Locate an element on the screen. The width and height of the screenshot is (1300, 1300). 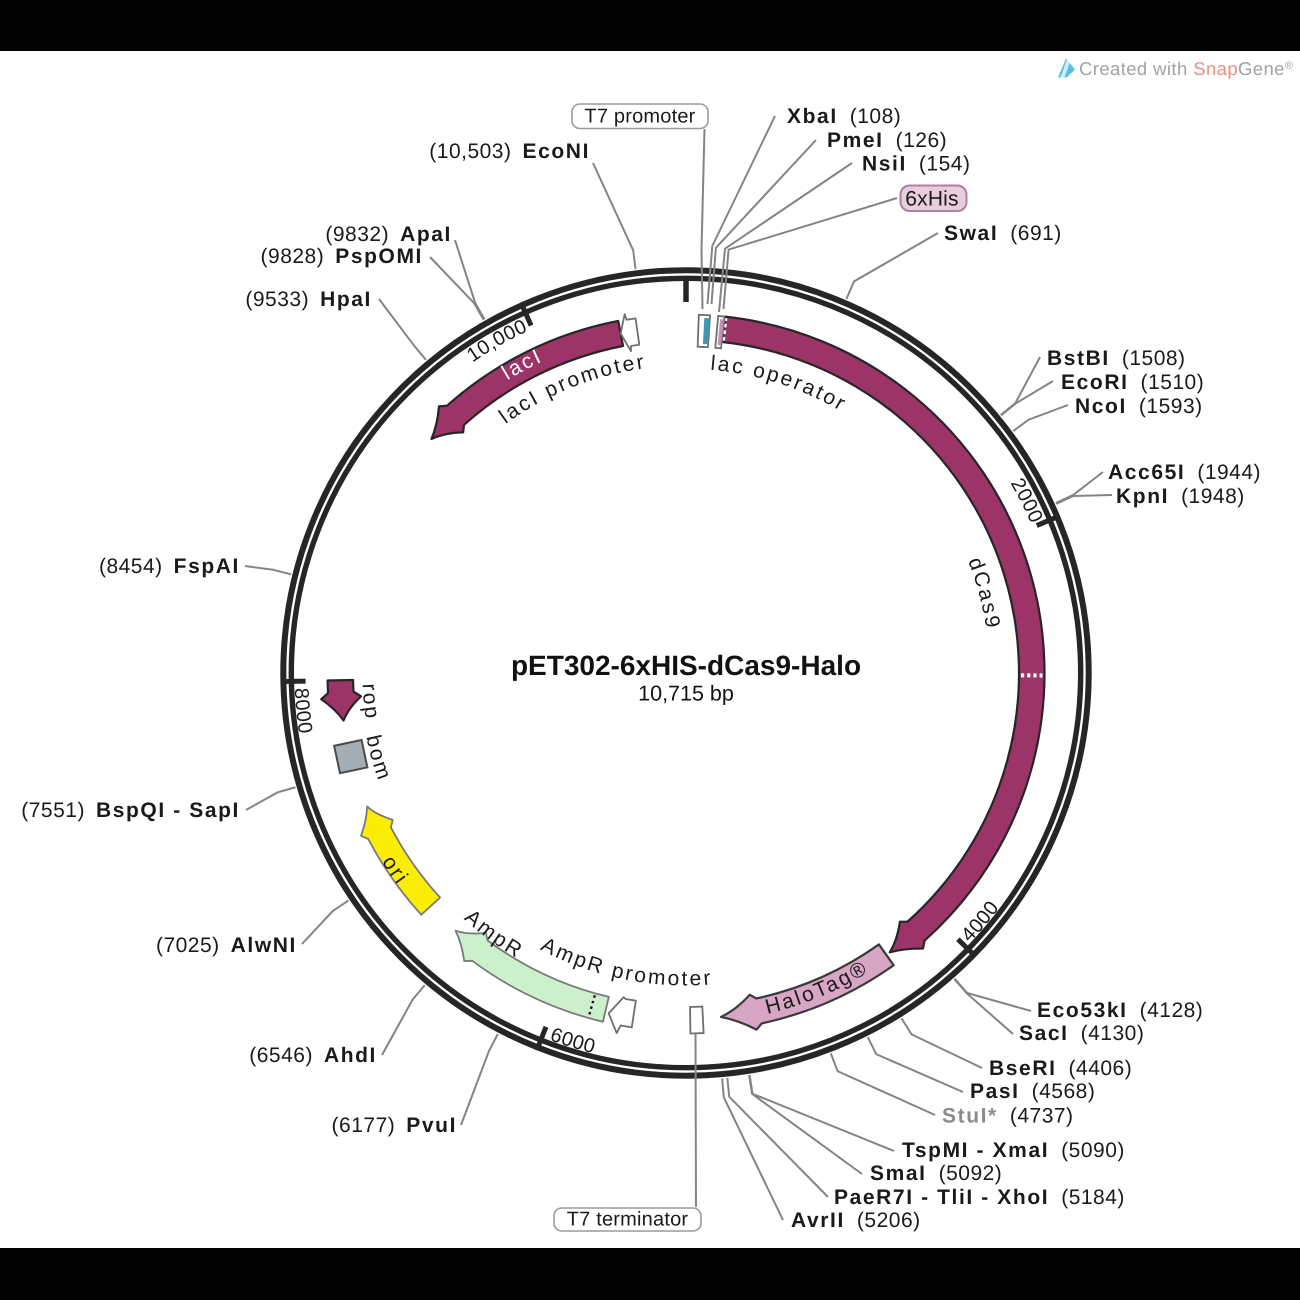
svg-text:(7551)BspQI - SapI: (7551) BspQI - SapI is located at coordinates (130, 810).